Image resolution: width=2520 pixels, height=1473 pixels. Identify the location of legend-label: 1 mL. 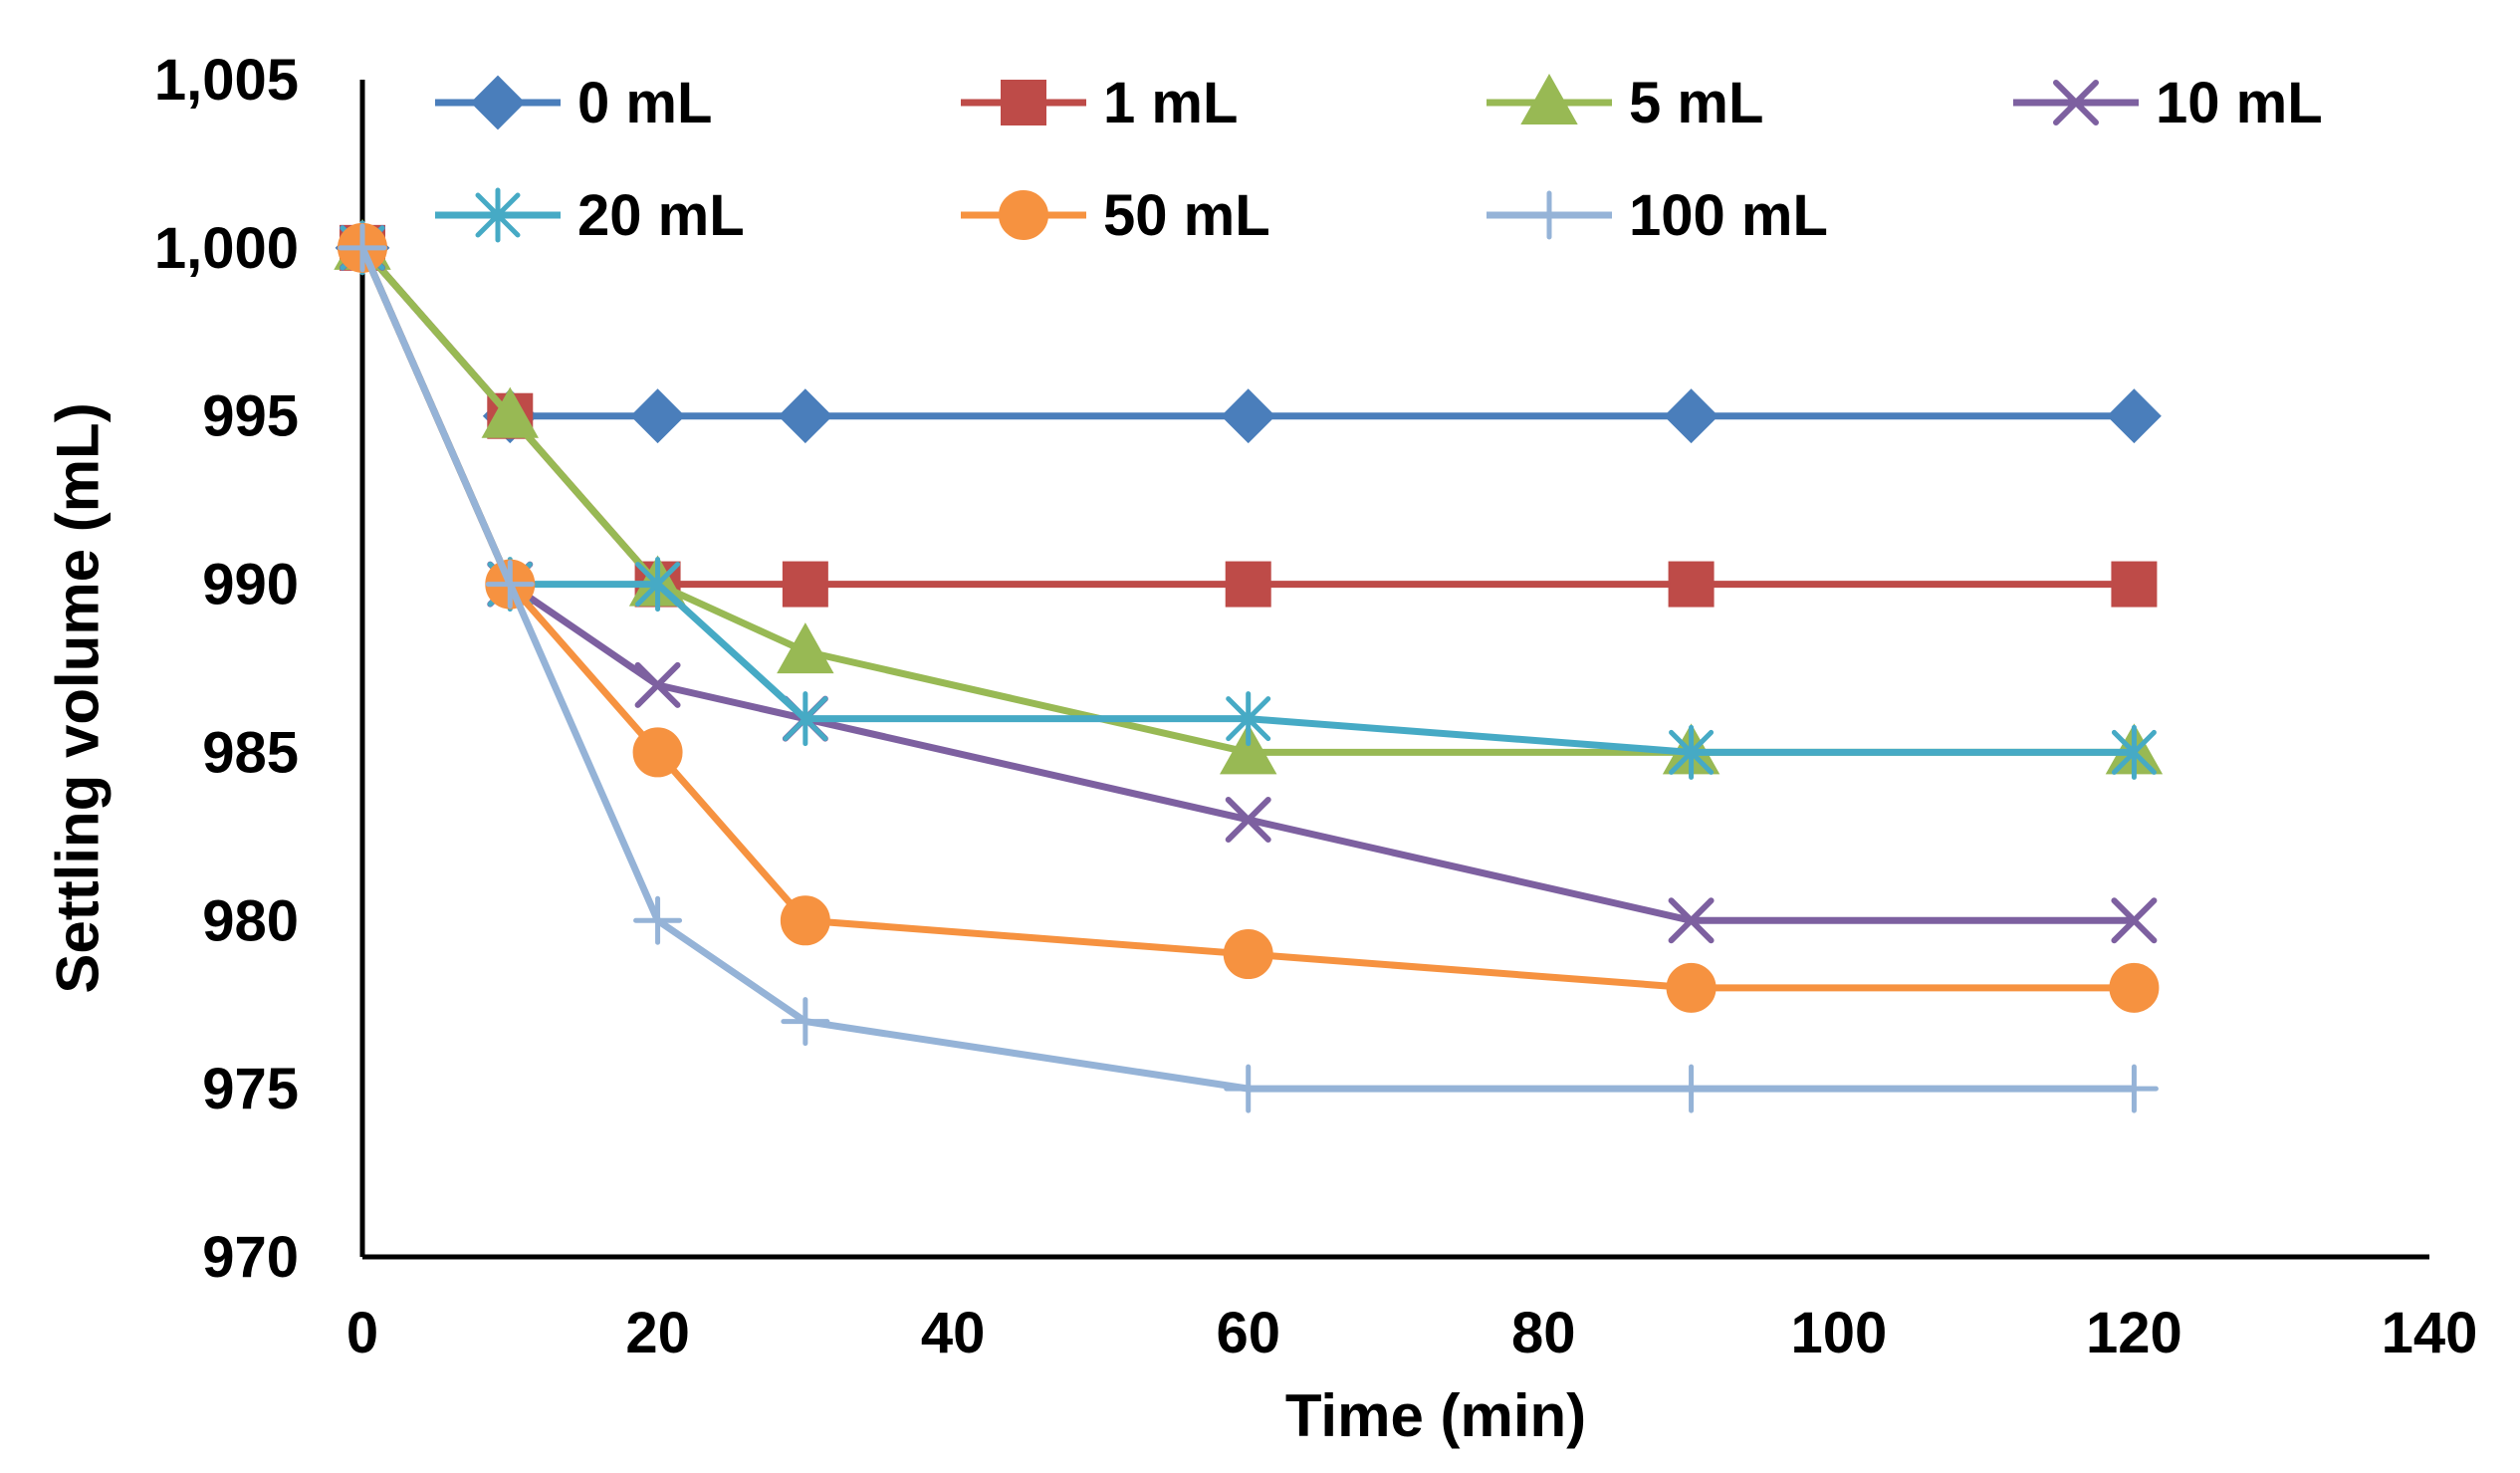
(1170, 103).